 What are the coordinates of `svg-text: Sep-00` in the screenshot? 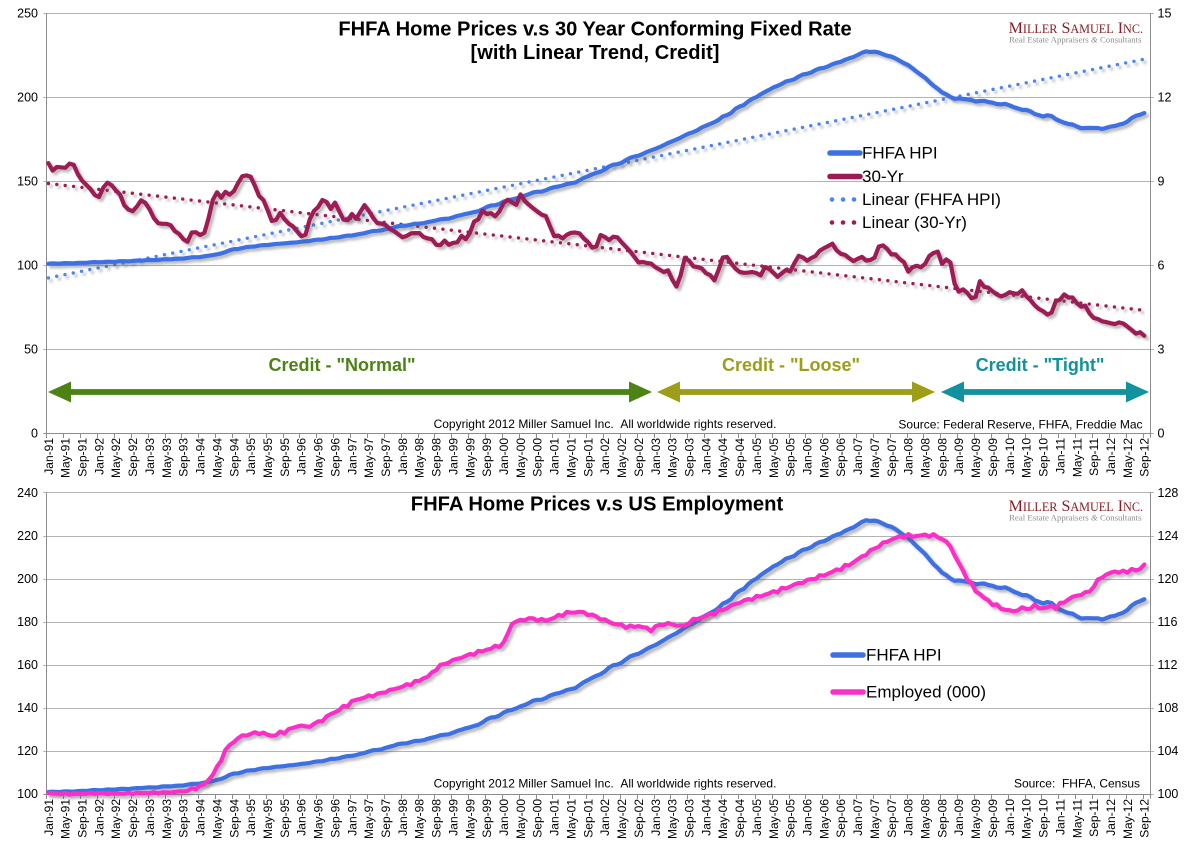 It's located at (538, 457).